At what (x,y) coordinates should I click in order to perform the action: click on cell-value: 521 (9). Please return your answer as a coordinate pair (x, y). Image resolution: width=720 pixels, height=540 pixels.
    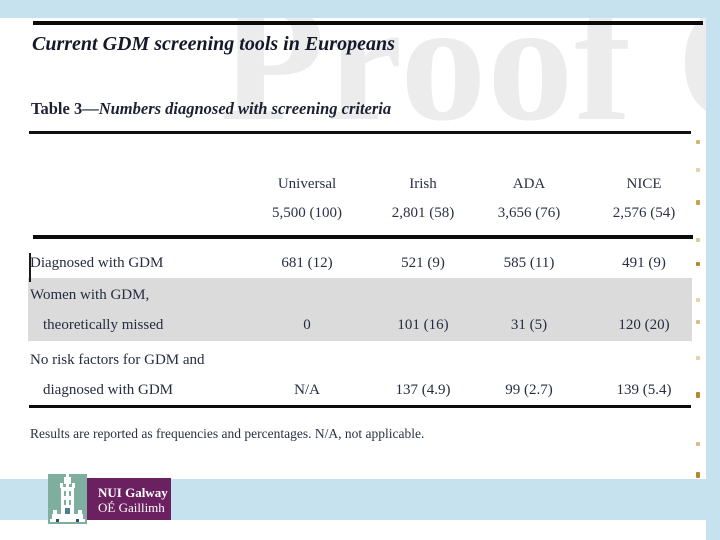
    Looking at the image, I should click on (423, 263).